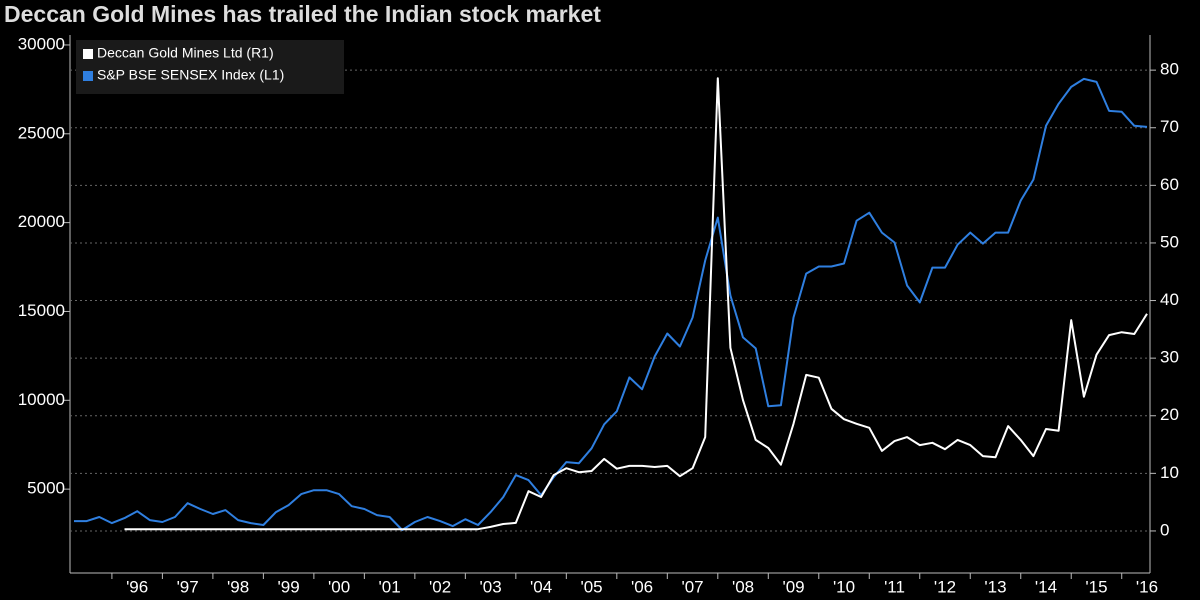 This screenshot has height=600, width=1200. Describe the element at coordinates (1046, 586) in the screenshot. I see `x-tick-label: '14` at that location.